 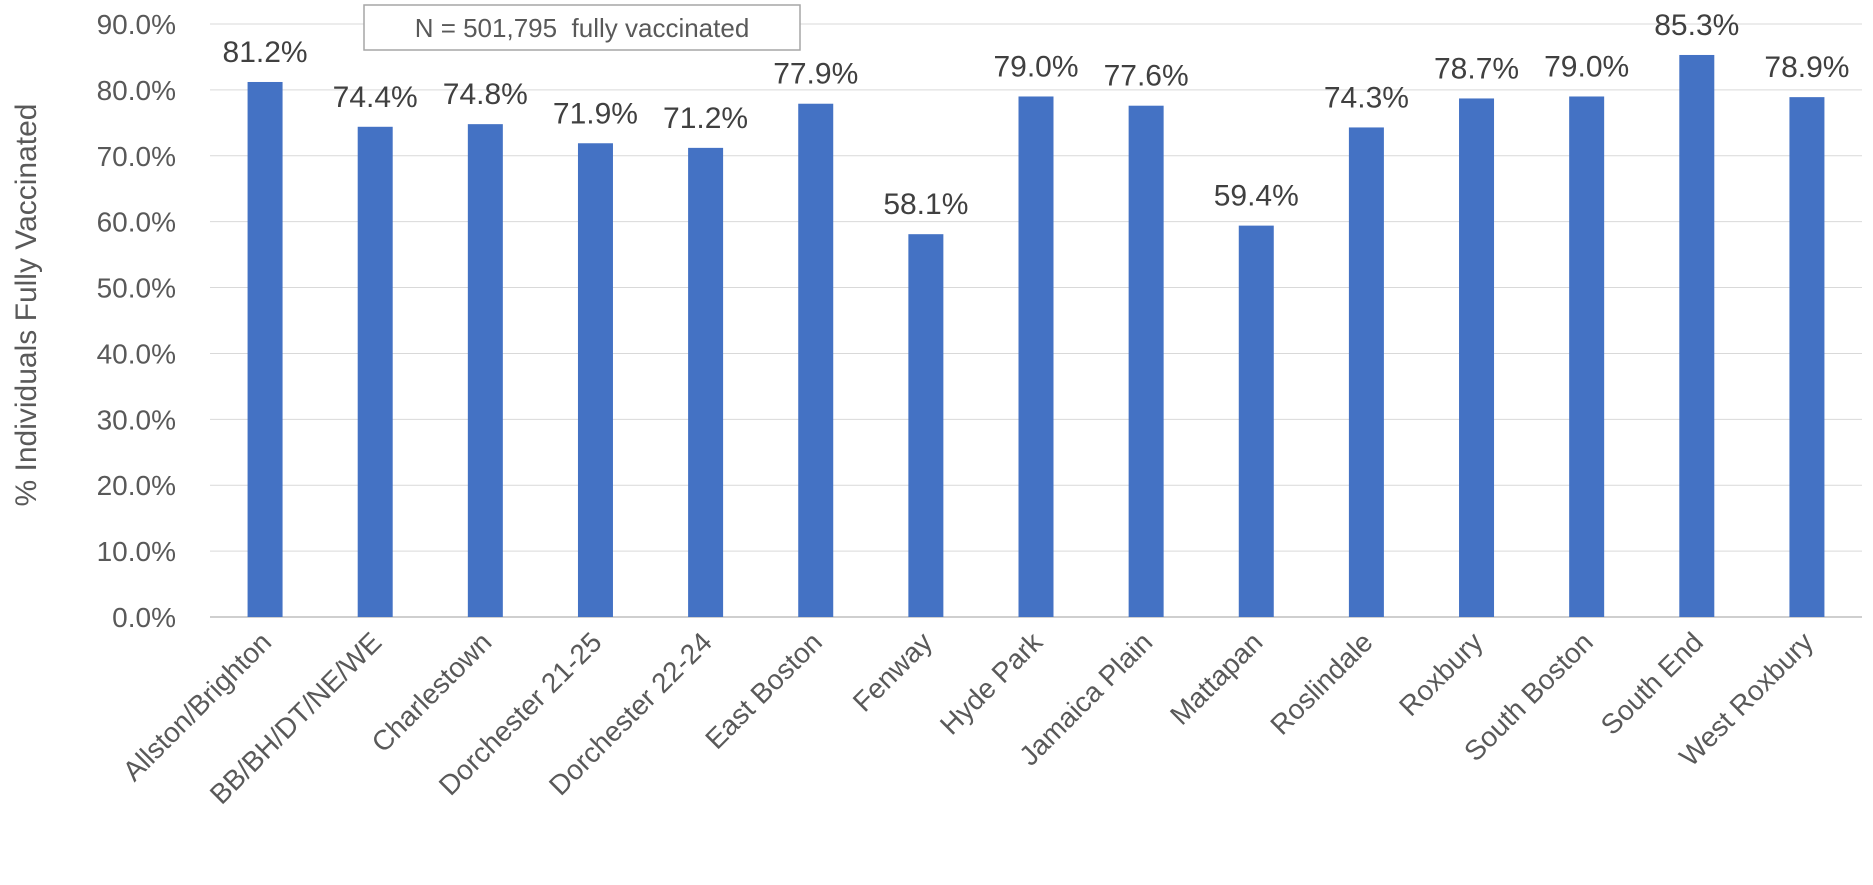 I want to click on x-tick-label: Fenway, so click(x=892, y=671).